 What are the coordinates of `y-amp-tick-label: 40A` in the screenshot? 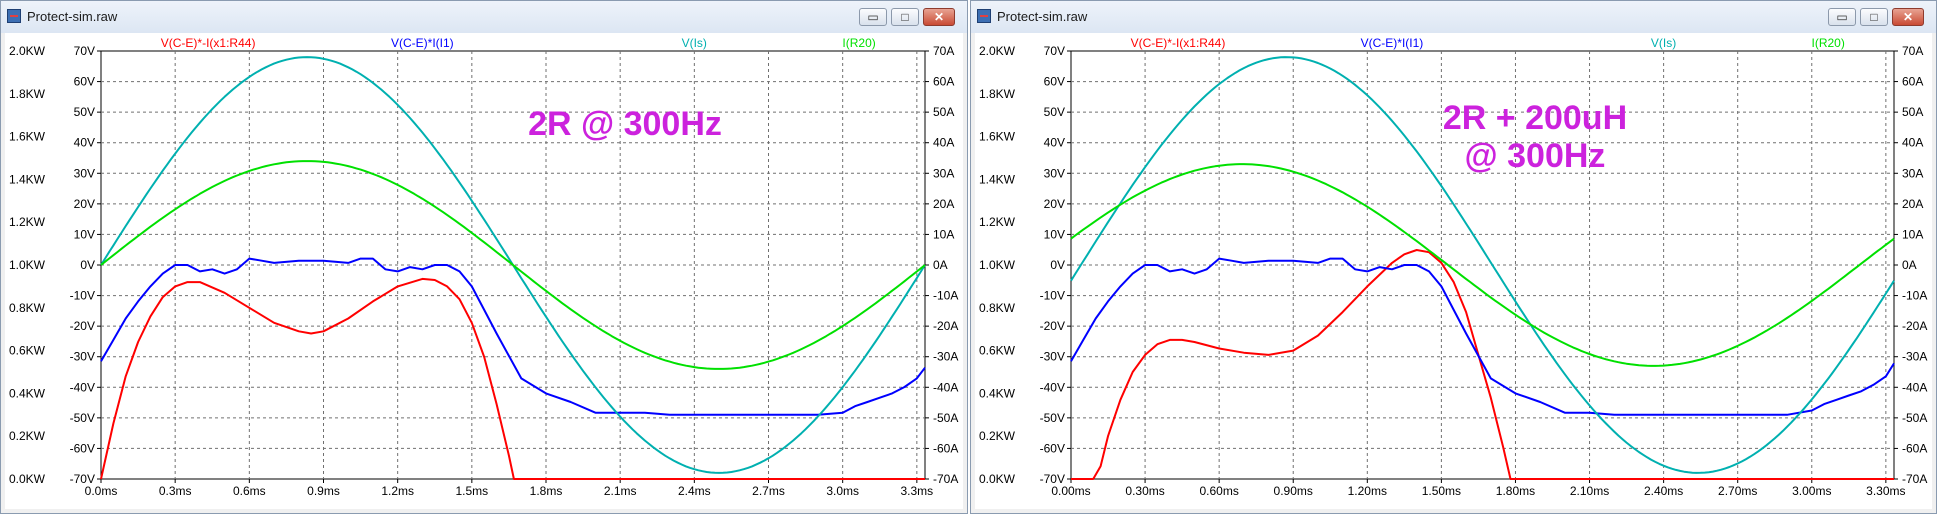 It's located at (1912, 143).